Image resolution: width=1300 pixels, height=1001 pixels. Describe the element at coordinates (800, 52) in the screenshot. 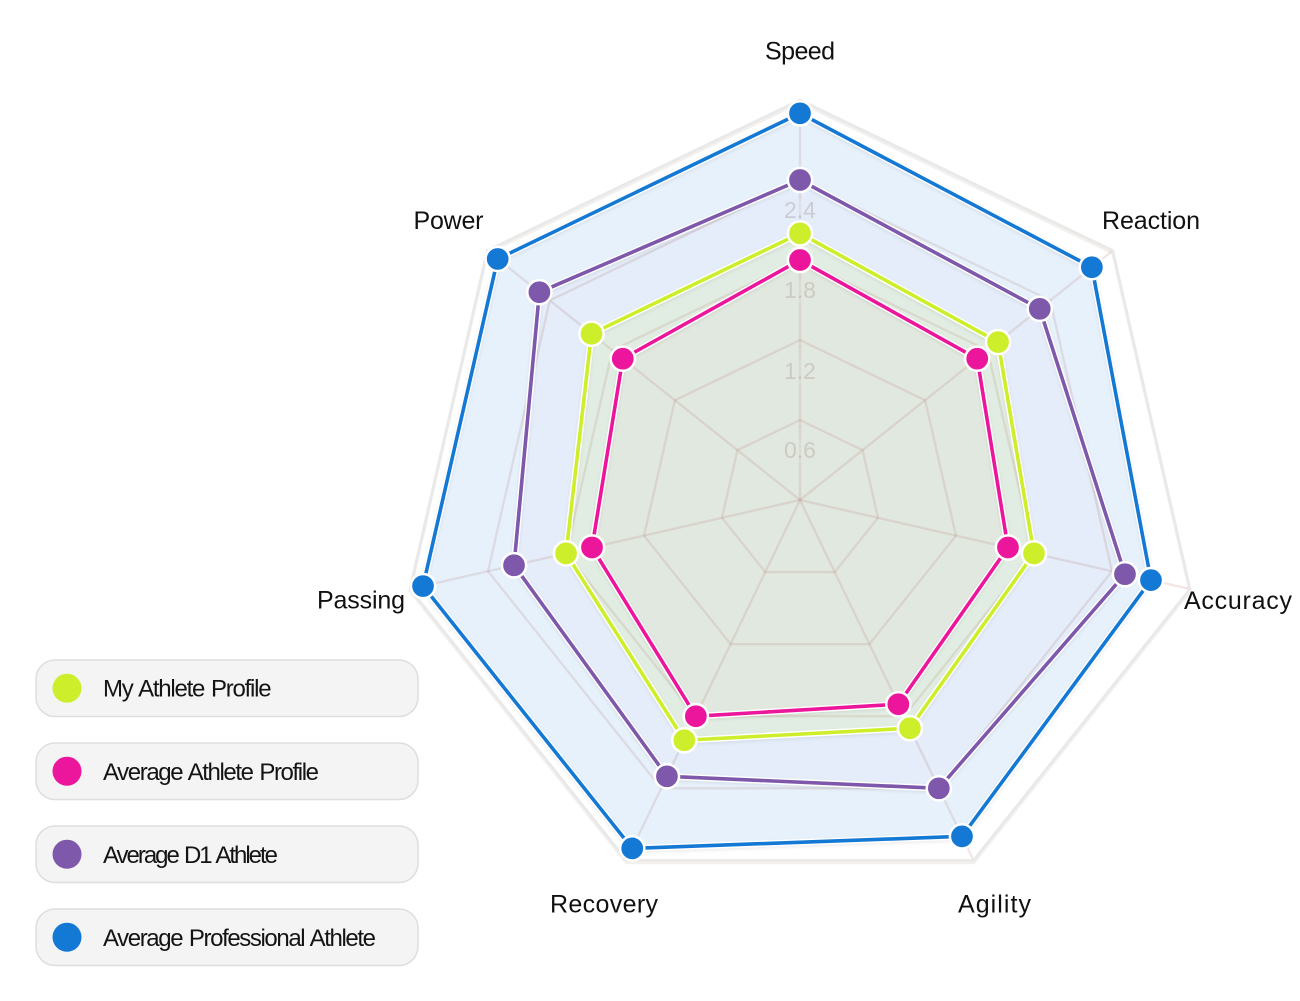

I see `svg-text: Speed` at that location.